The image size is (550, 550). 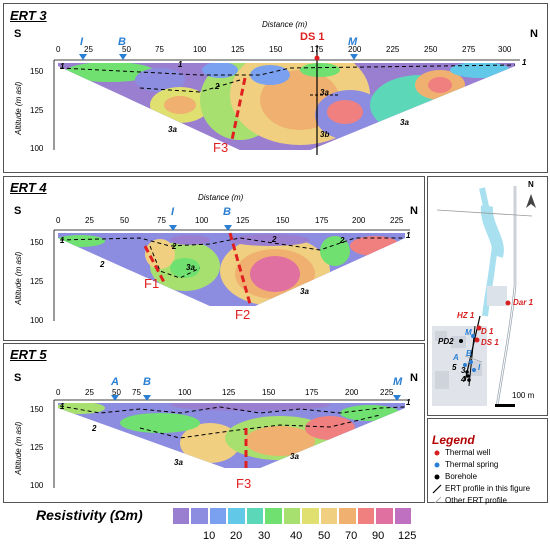 I want to click on legend-thermal-spring: Thermal spring, so click(x=472, y=464).